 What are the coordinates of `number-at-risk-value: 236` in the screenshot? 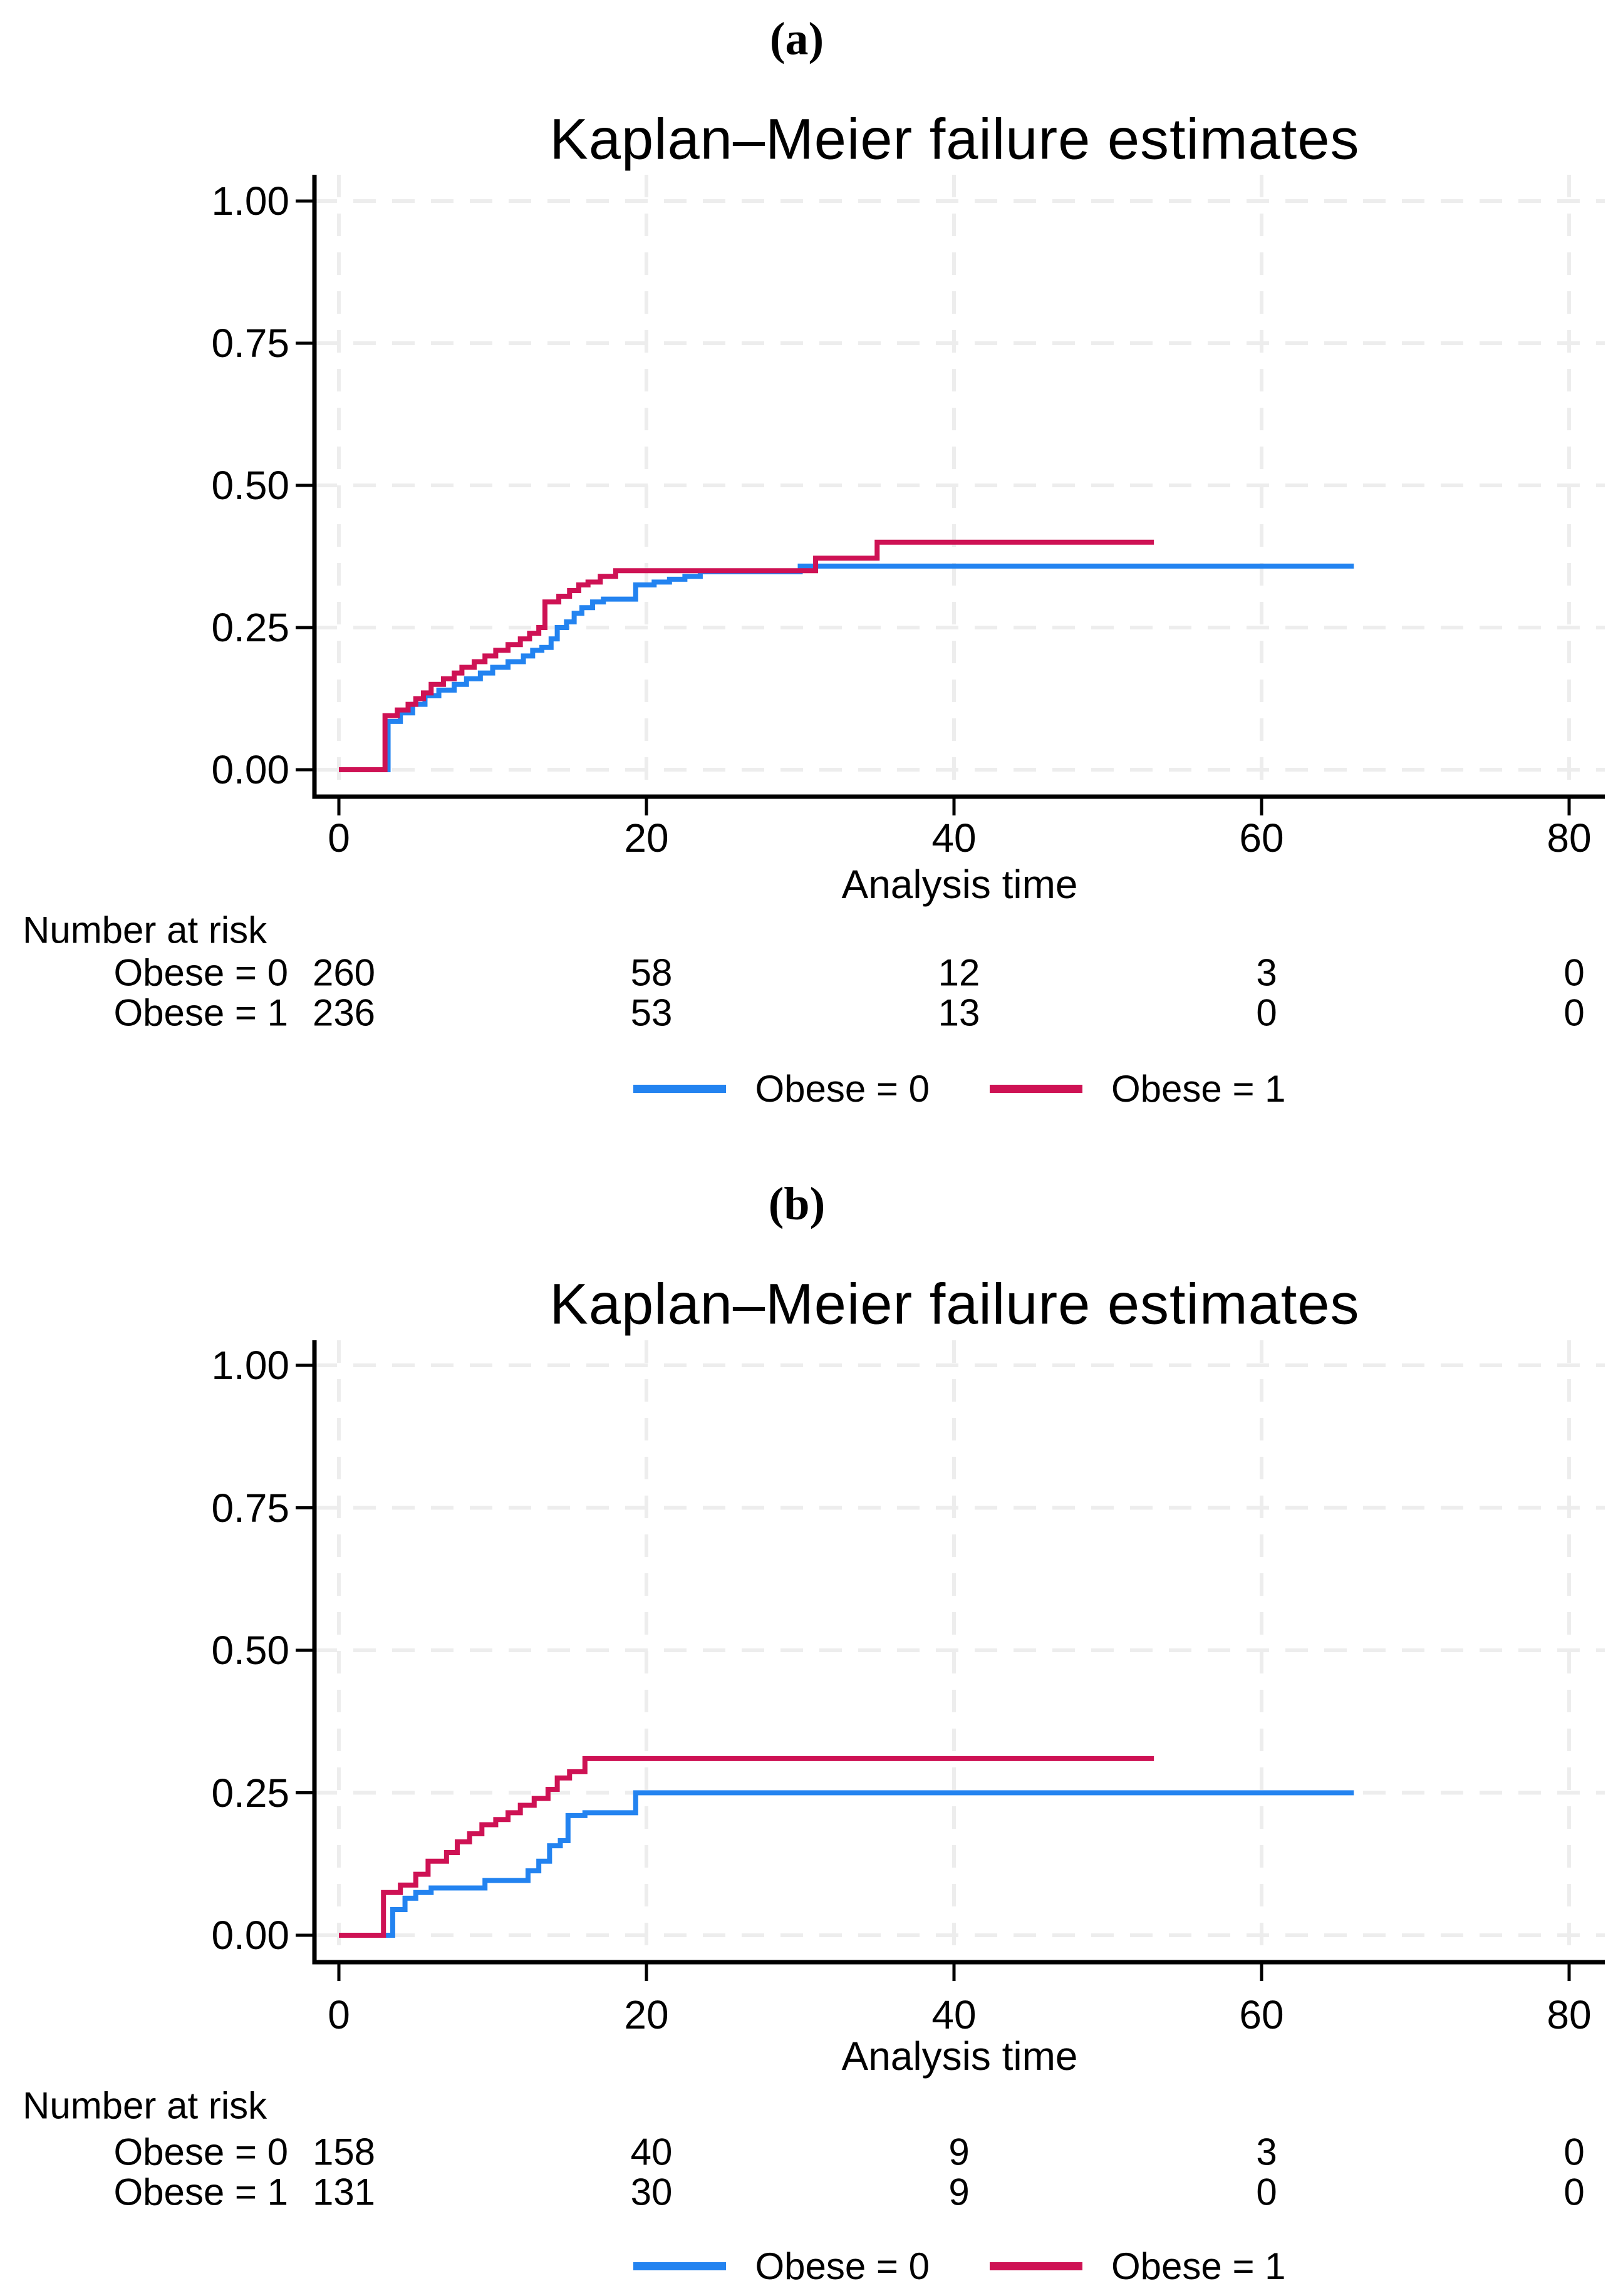 It's located at (344, 1012).